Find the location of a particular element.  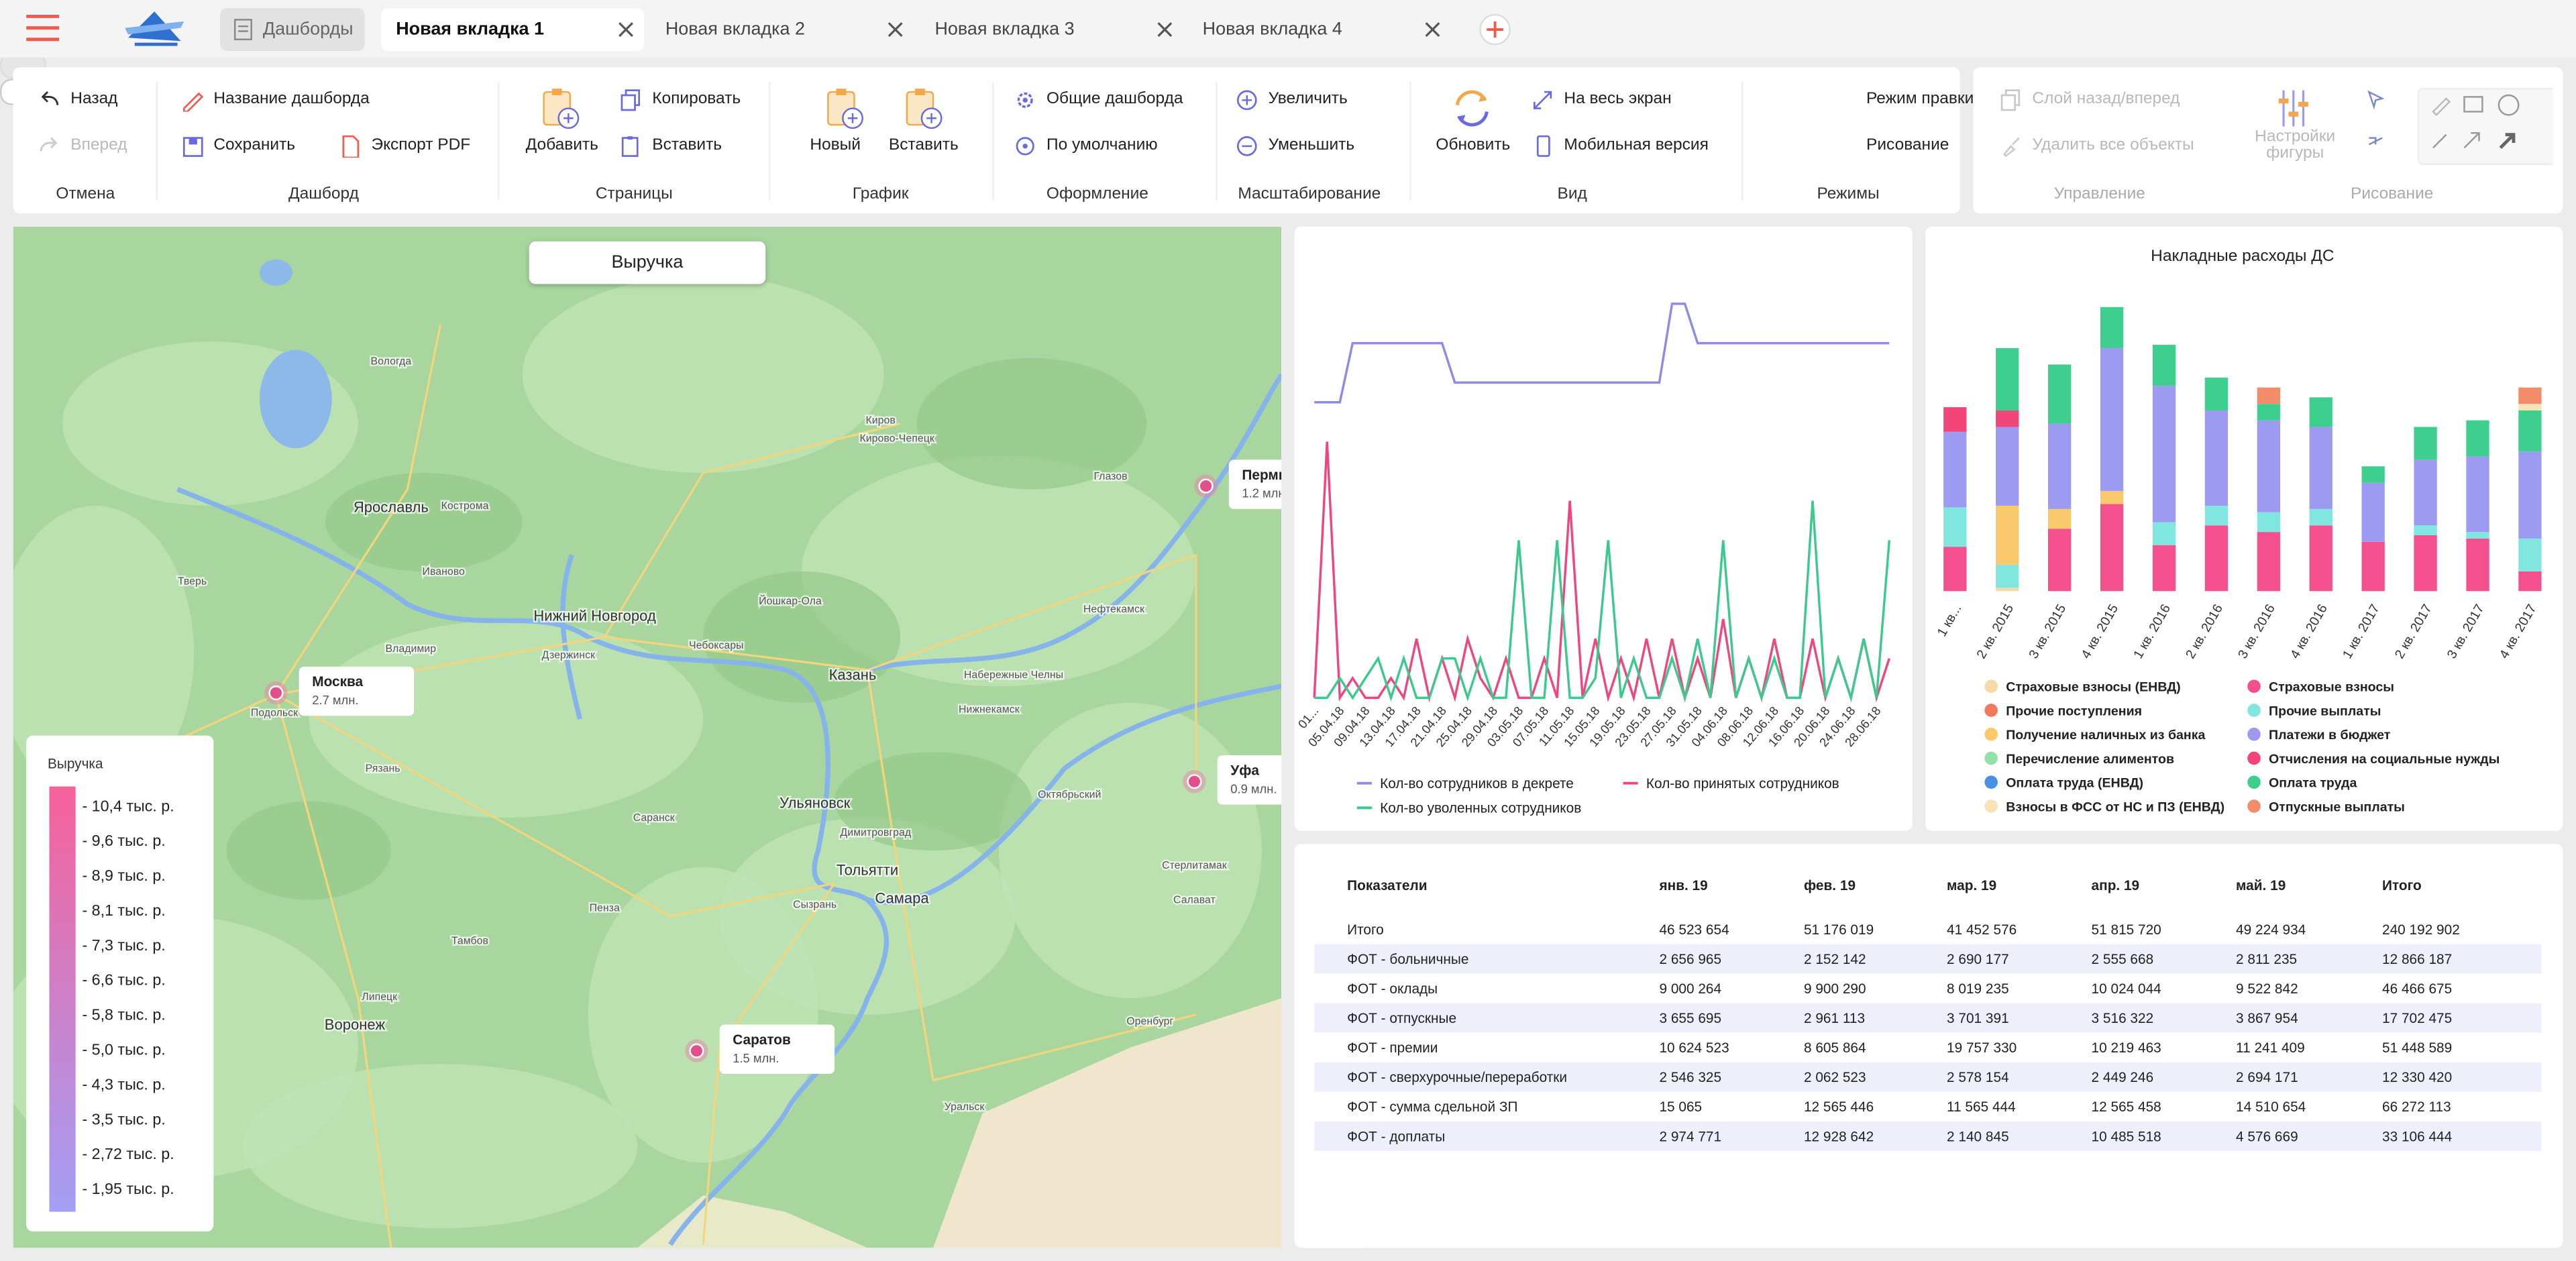

toolbar-button: Удалить все объекты is located at coordinates (2113, 146).